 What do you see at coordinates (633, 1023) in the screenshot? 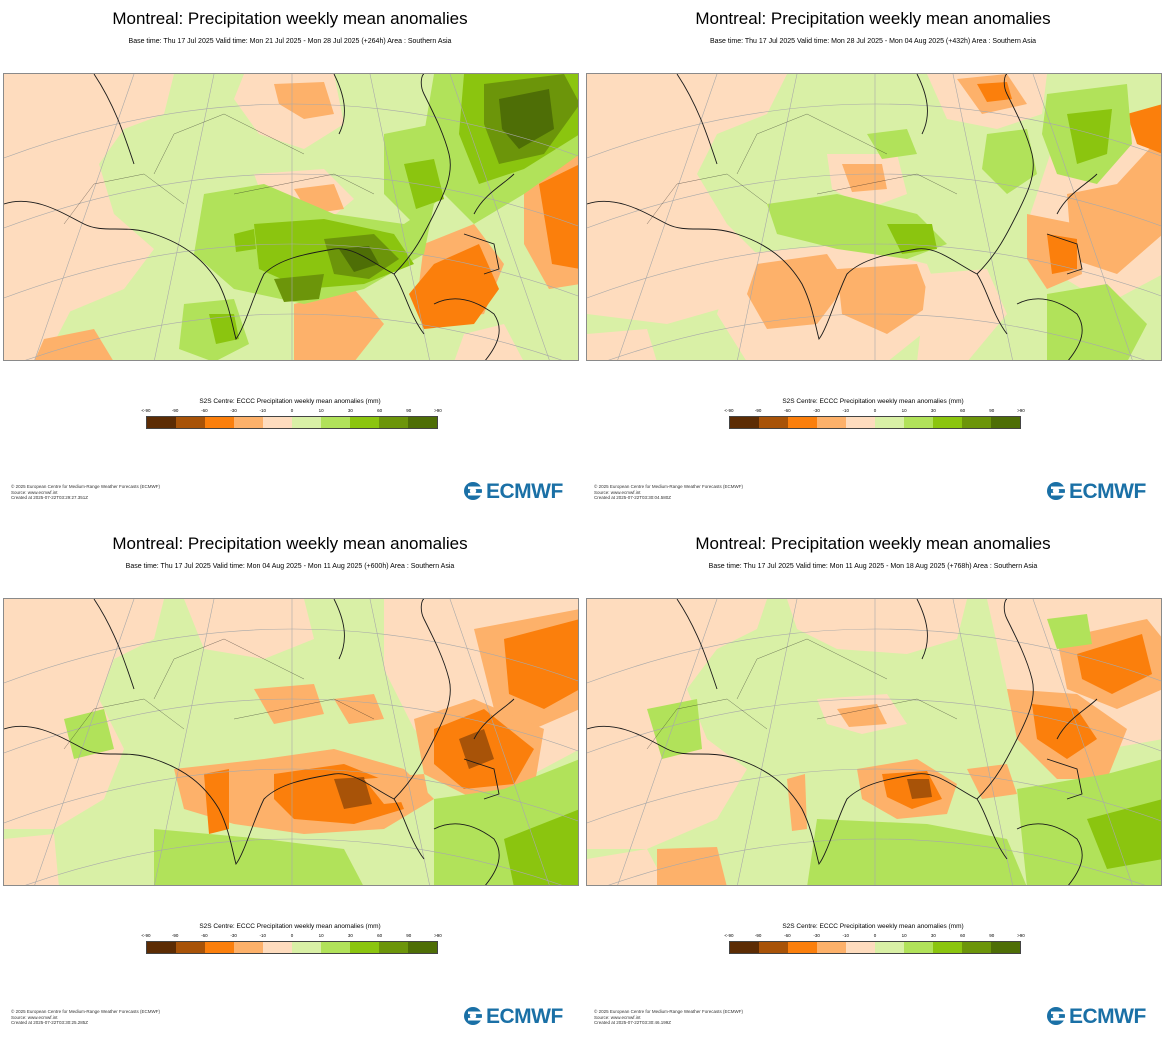
I see `created-text: Created at 2025-07-22T03:30:46.199Z` at bounding box center [633, 1023].